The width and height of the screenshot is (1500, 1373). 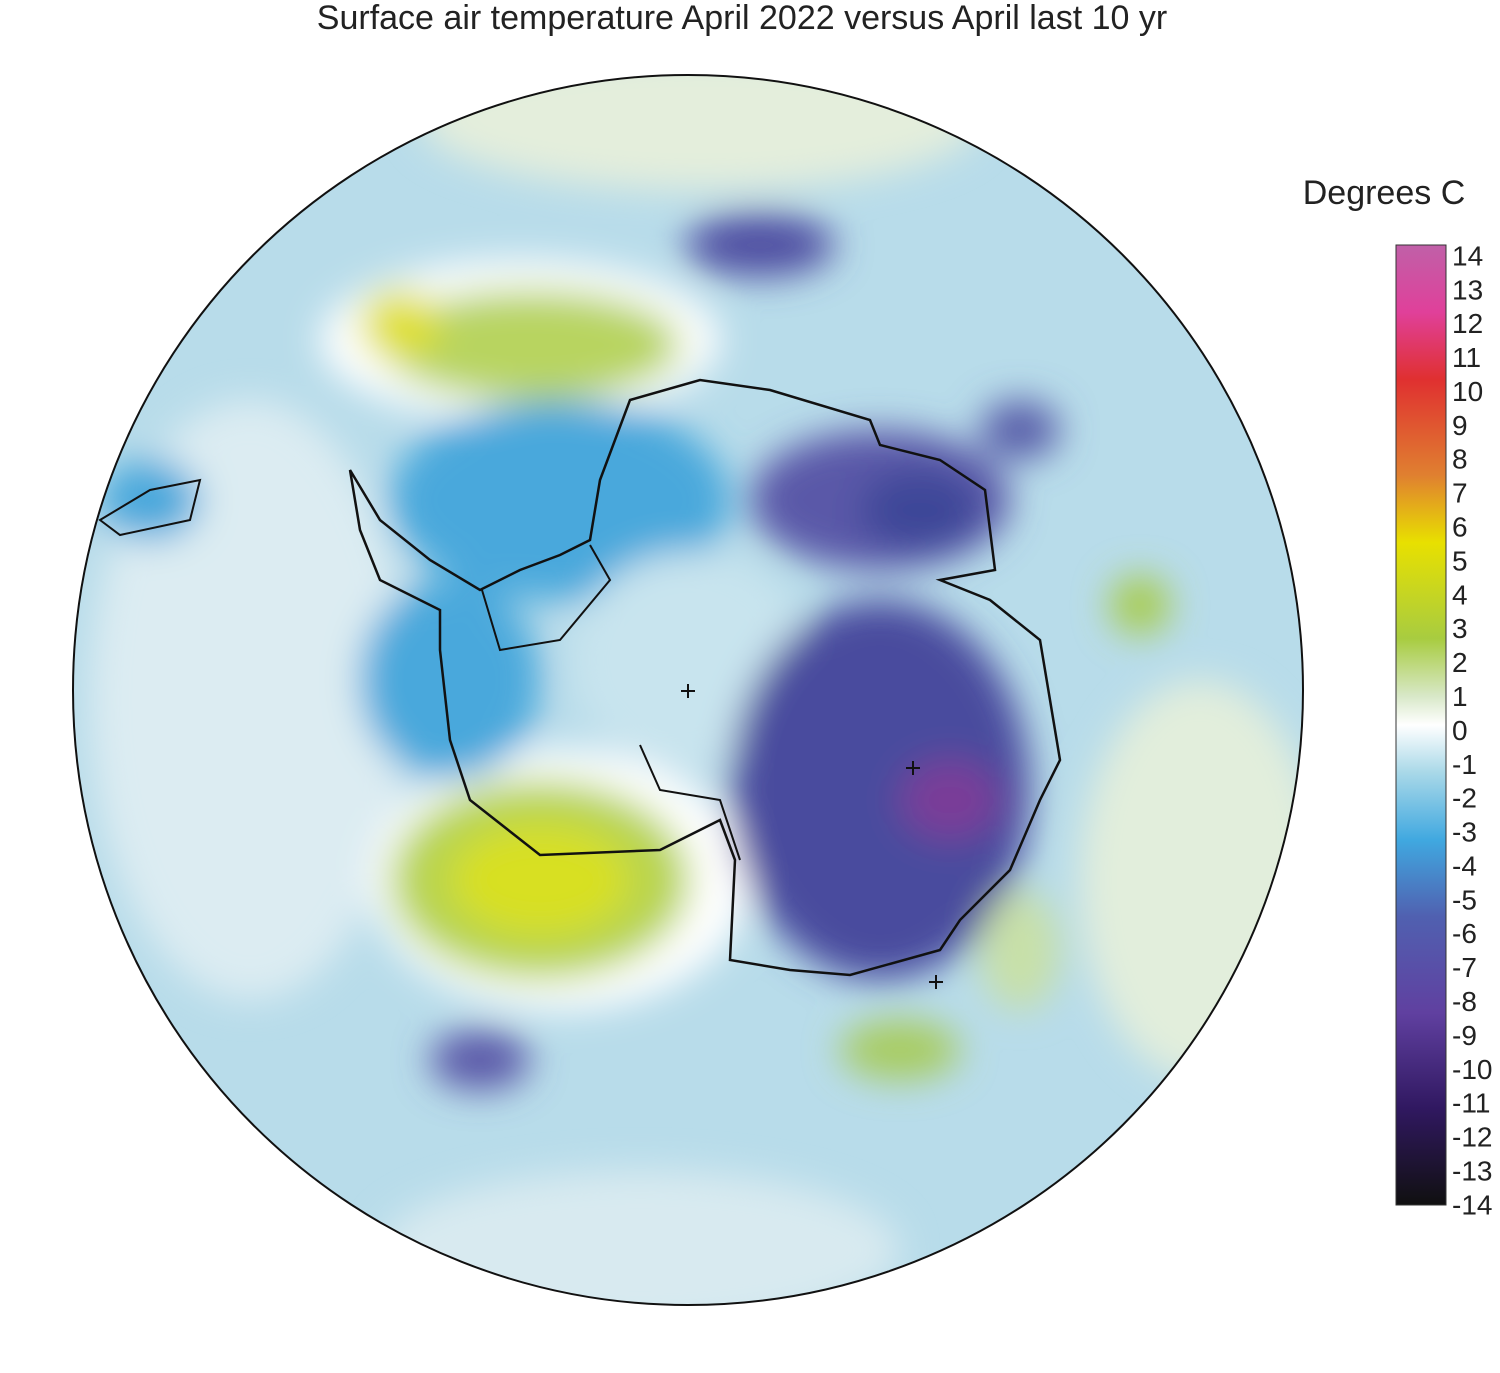 What do you see at coordinates (1472, 1069) in the screenshot?
I see `colorbar-tick-label: -10` at bounding box center [1472, 1069].